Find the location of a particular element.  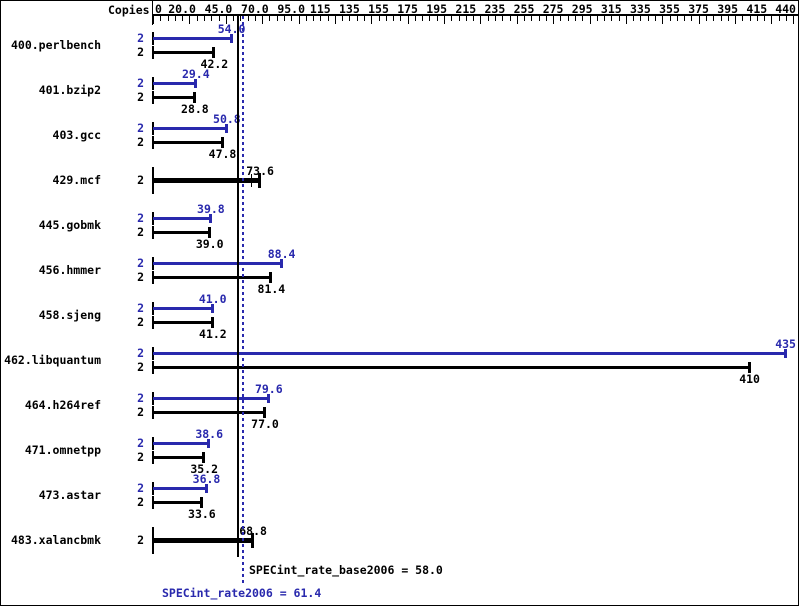

axis-label: 70.0 is located at coordinates (255, 9).